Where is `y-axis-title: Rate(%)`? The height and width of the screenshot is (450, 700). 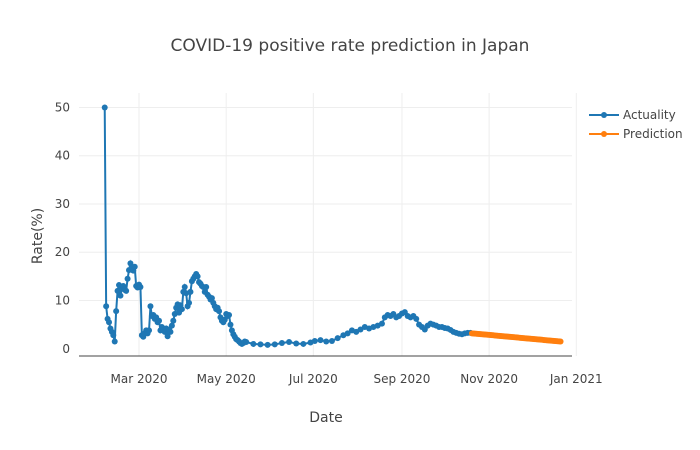 y-axis-title: Rate(%) is located at coordinates (38, 236).